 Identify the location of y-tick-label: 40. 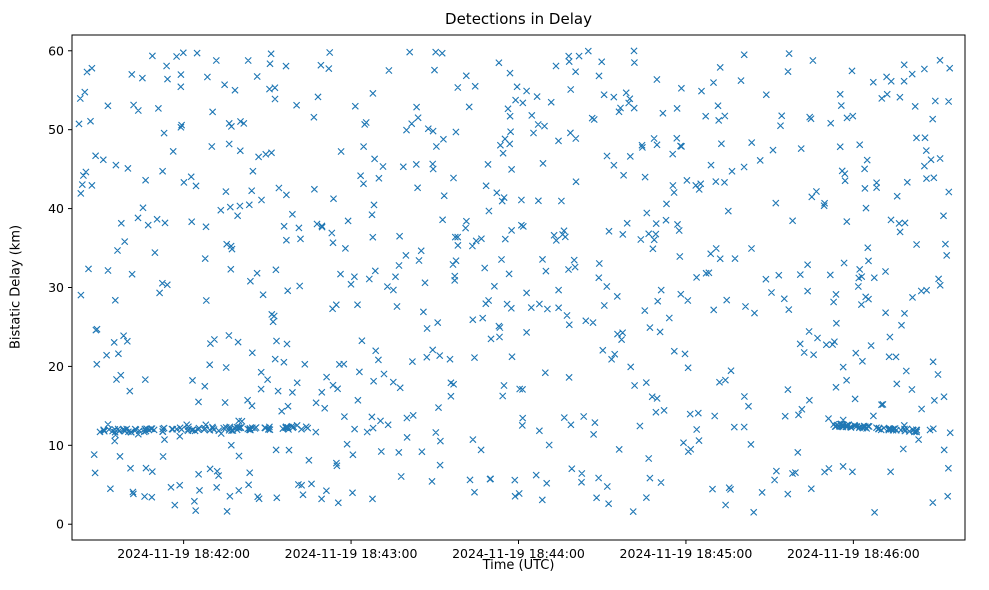
(56, 208).